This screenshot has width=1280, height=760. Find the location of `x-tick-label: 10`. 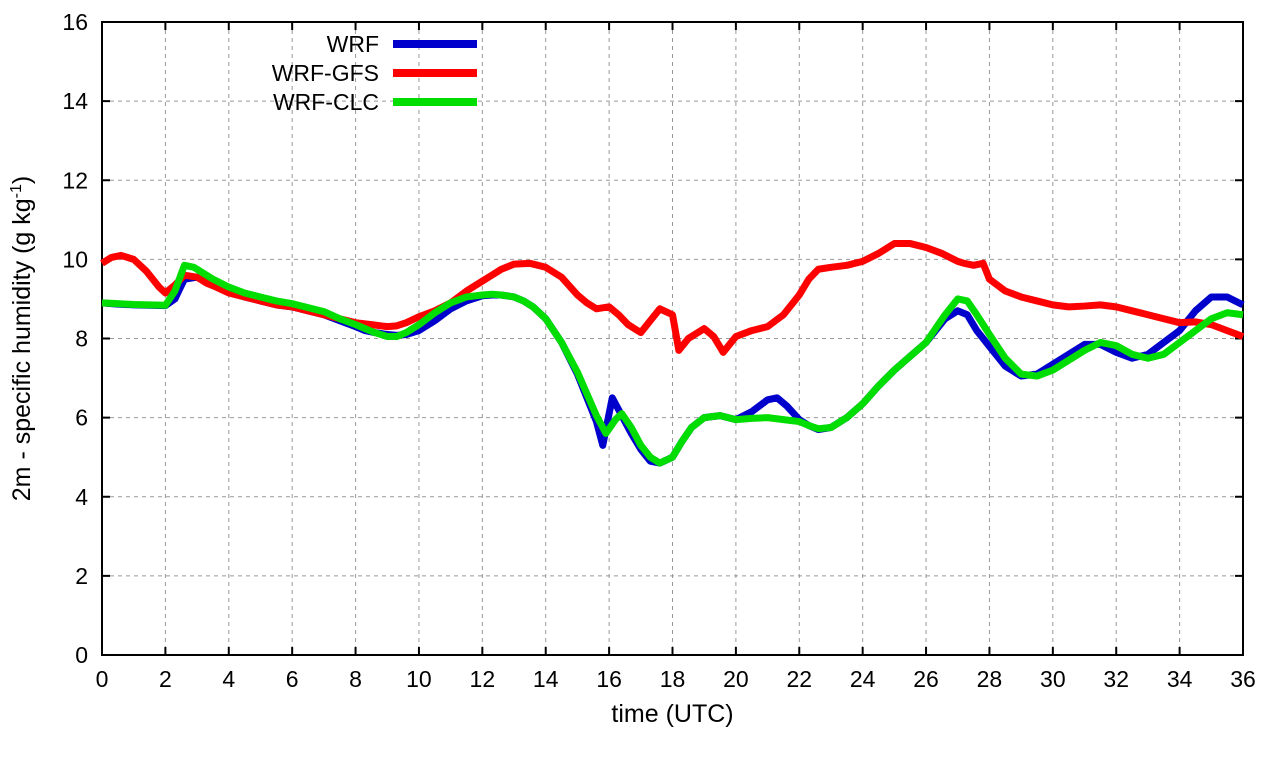

x-tick-label: 10 is located at coordinates (419, 679).